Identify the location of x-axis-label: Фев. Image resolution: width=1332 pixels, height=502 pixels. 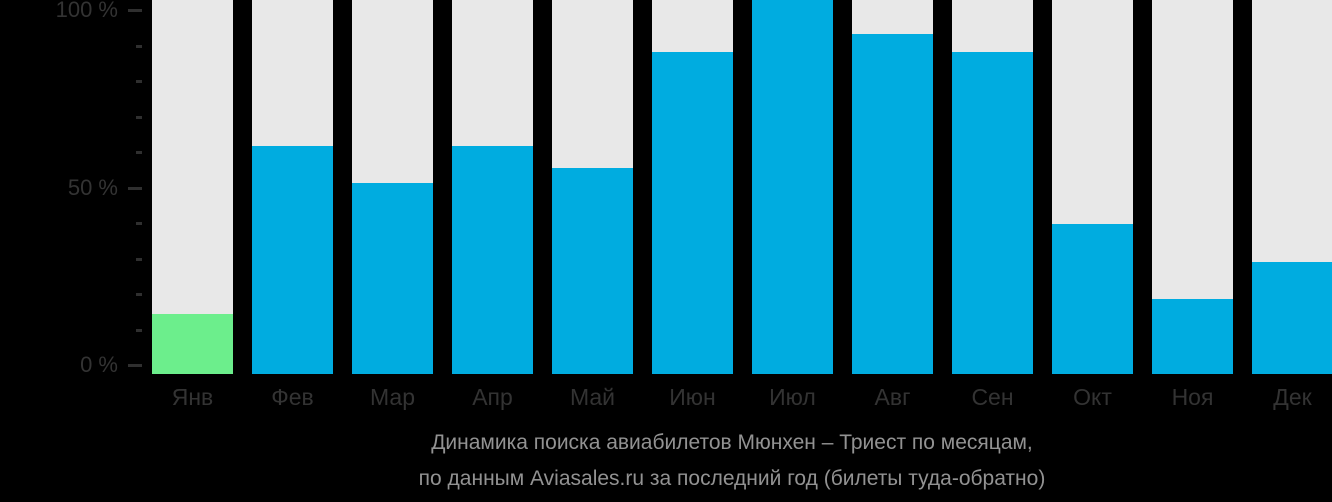
(292, 397).